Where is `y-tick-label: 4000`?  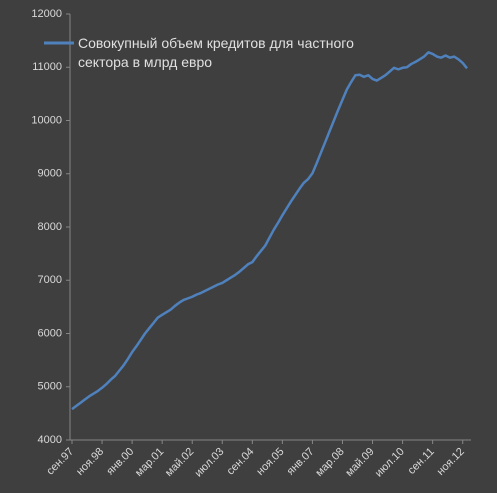 y-tick-label: 4000 is located at coordinates (50, 440).